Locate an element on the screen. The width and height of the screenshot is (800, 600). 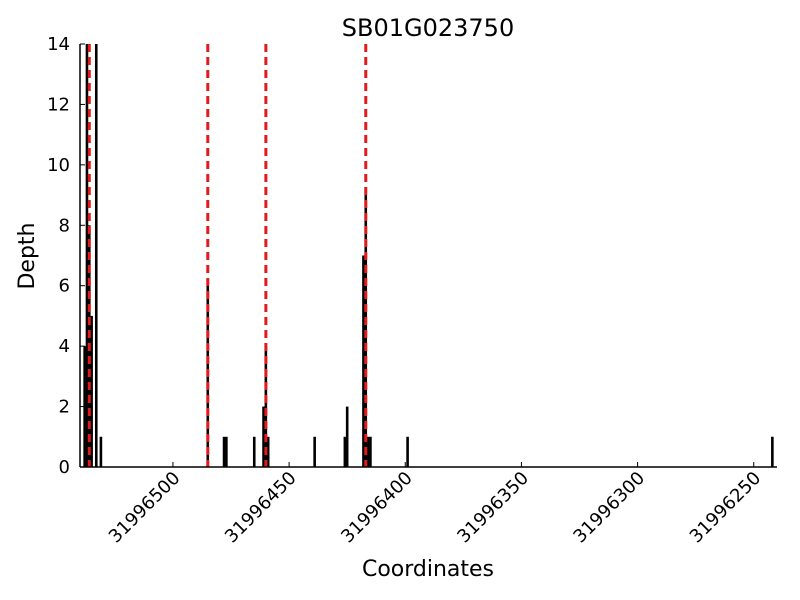
y-tick-label: 8 is located at coordinates (64, 225).